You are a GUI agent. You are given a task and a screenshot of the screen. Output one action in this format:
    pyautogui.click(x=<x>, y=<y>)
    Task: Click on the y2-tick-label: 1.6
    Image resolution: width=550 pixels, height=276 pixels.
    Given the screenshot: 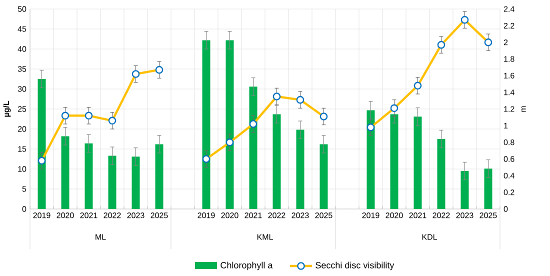 What is the action you would take?
    pyautogui.click(x=509, y=75)
    